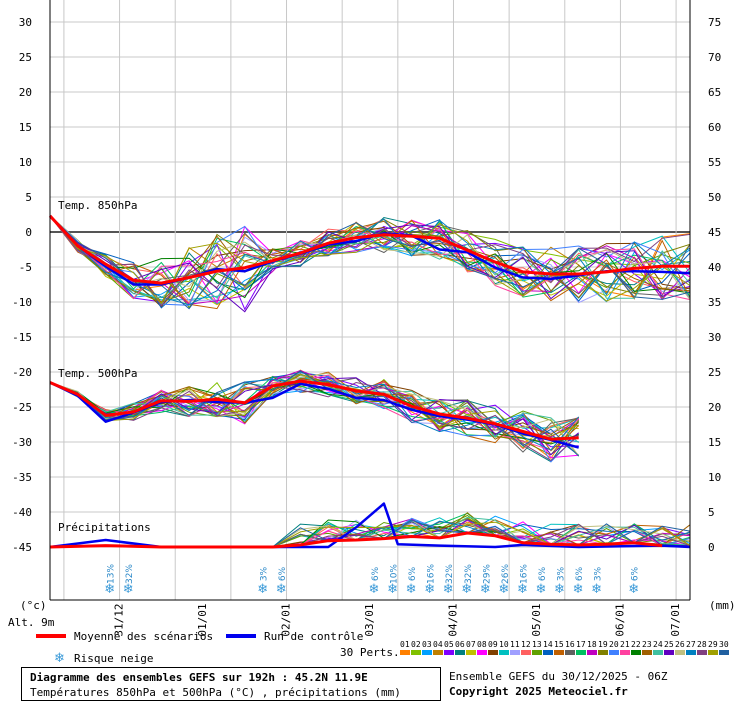 The image size is (740, 701). What do you see at coordinates (702, 644) in the screenshot?
I see `legend-member-id: 28` at bounding box center [702, 644].